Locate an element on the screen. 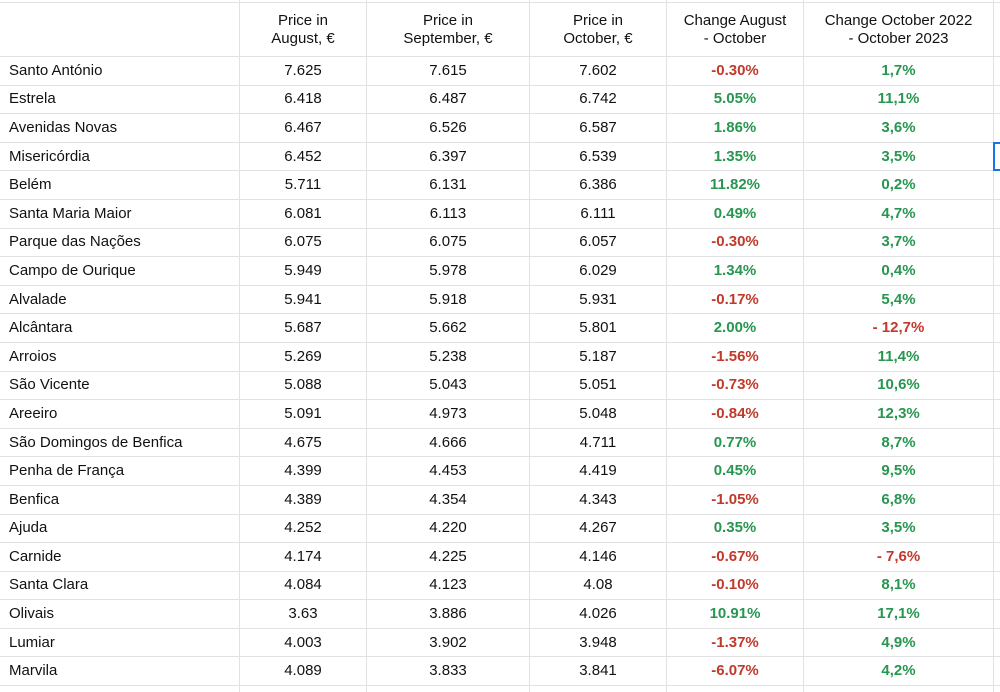 The width and height of the screenshot is (1000, 692). price-august-cell: 5.269 is located at coordinates (303, 357).